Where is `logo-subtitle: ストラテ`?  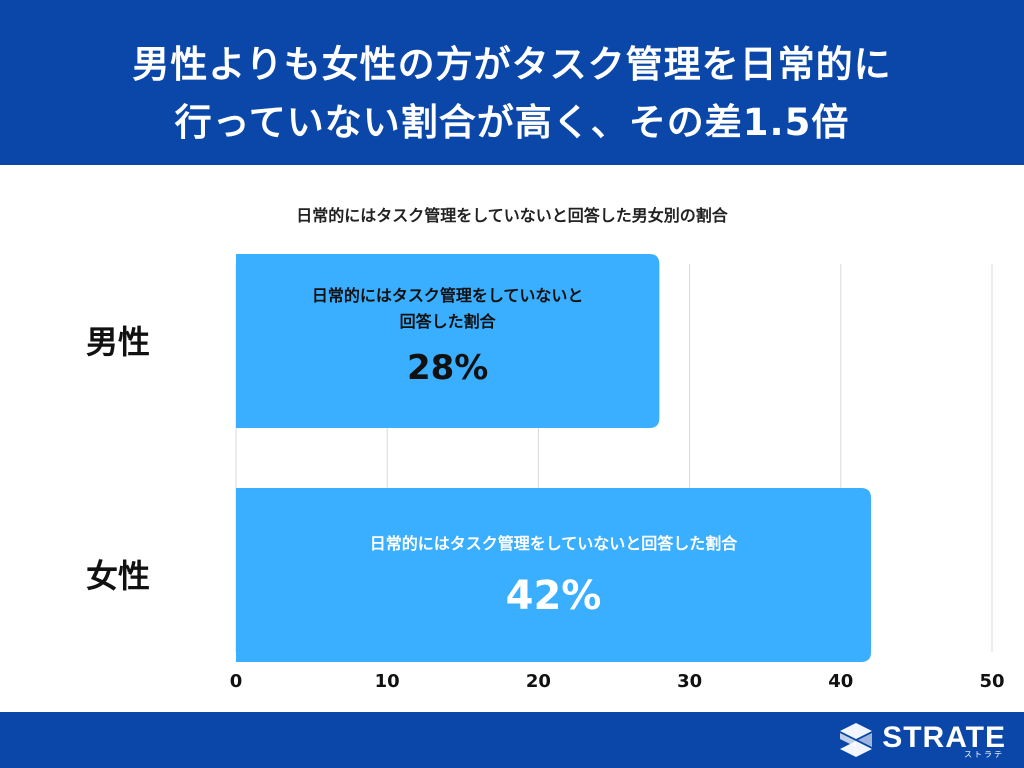 logo-subtitle: ストラテ is located at coordinates (984, 754).